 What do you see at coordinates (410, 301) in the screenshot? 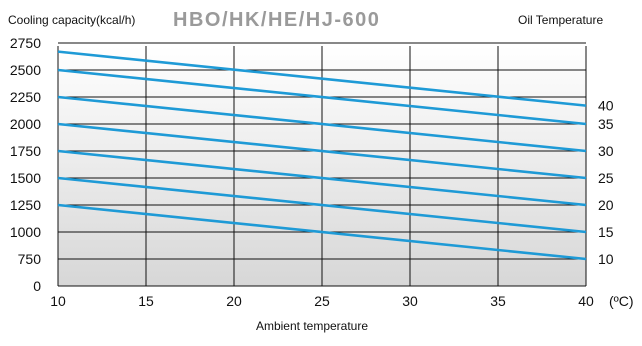
I see `x-tick-label: 30` at bounding box center [410, 301].